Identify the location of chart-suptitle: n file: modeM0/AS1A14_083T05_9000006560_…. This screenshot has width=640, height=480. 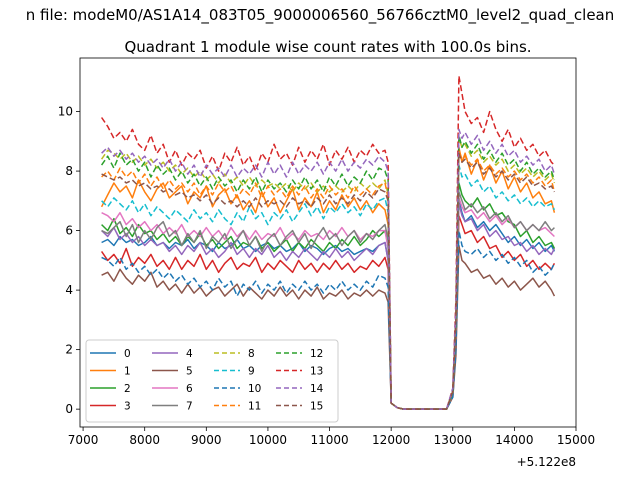
(320, 15).